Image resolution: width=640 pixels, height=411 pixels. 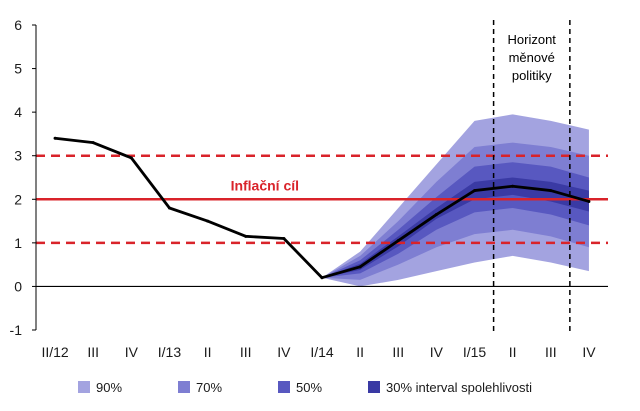 What do you see at coordinates (18, 286) in the screenshot?
I see `y-tick-label: 0` at bounding box center [18, 286].